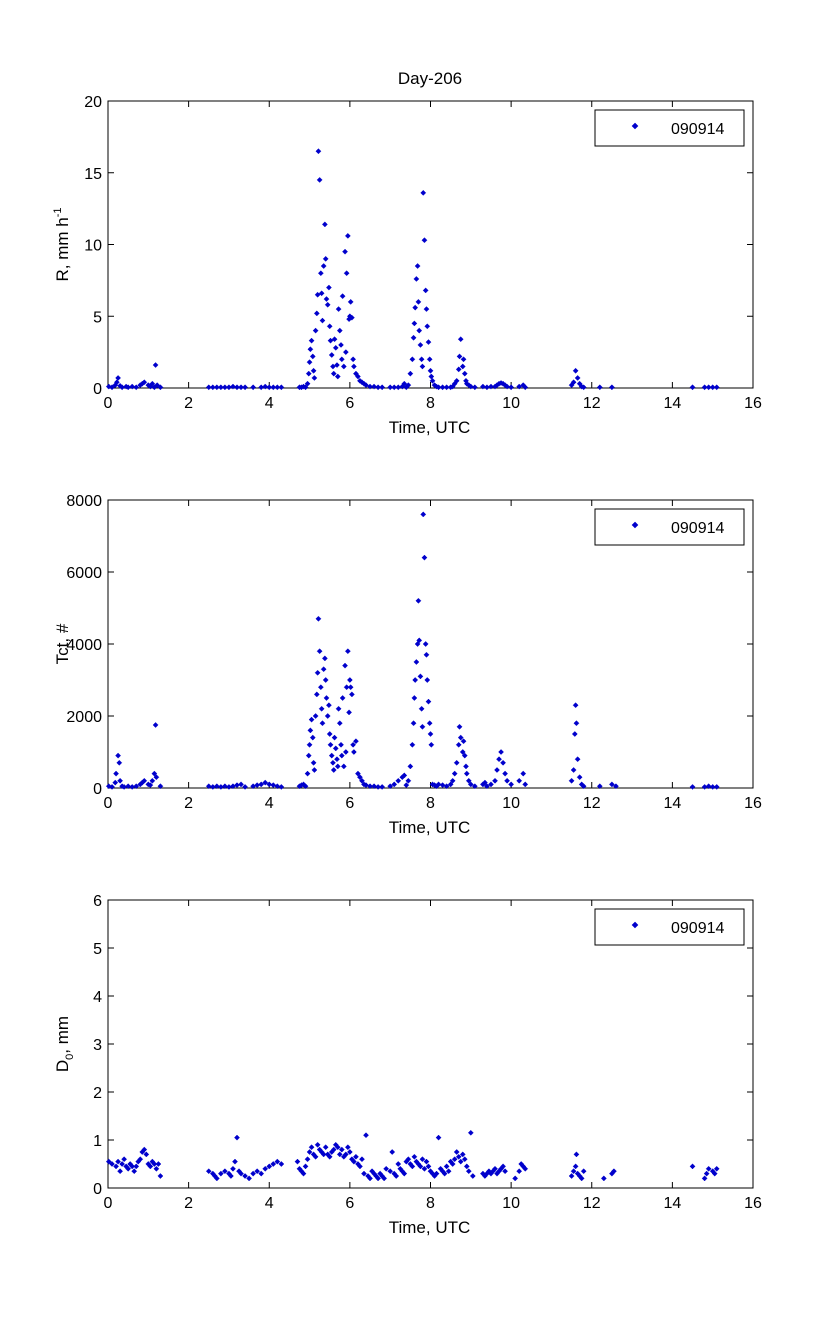  What do you see at coordinates (635, 126) in the screenshot?
I see `legend-marker` at bounding box center [635, 126].